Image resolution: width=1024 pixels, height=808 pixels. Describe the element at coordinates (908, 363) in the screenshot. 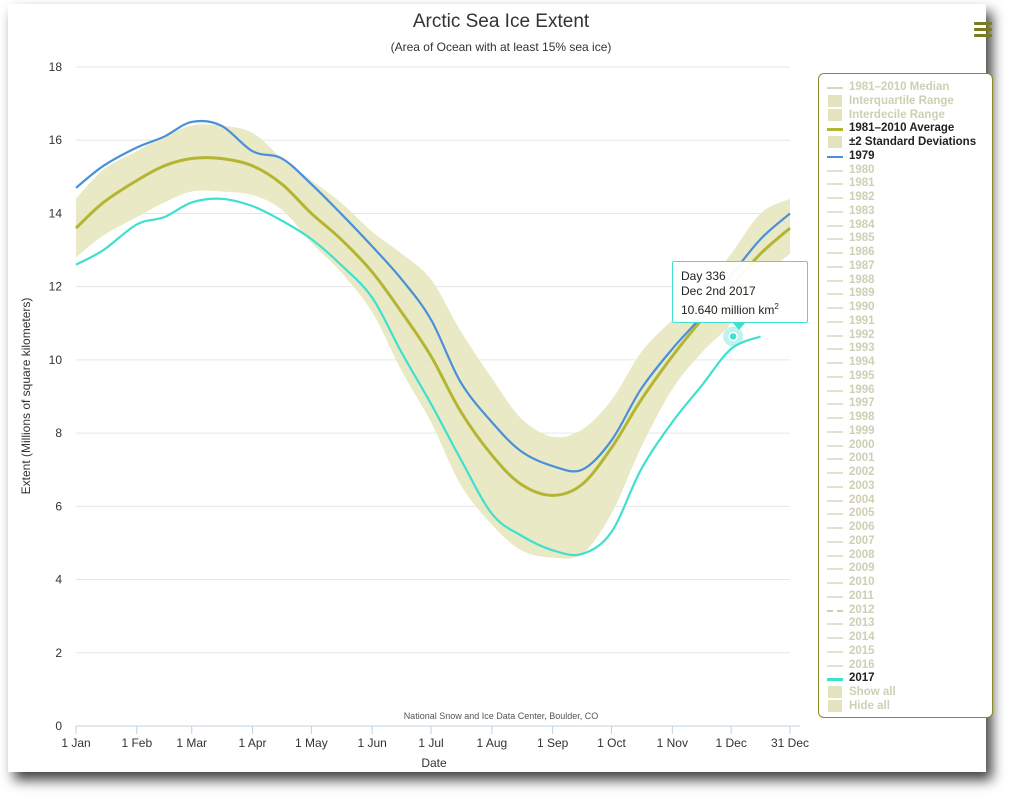

I see `legend-item: 1994` at that location.